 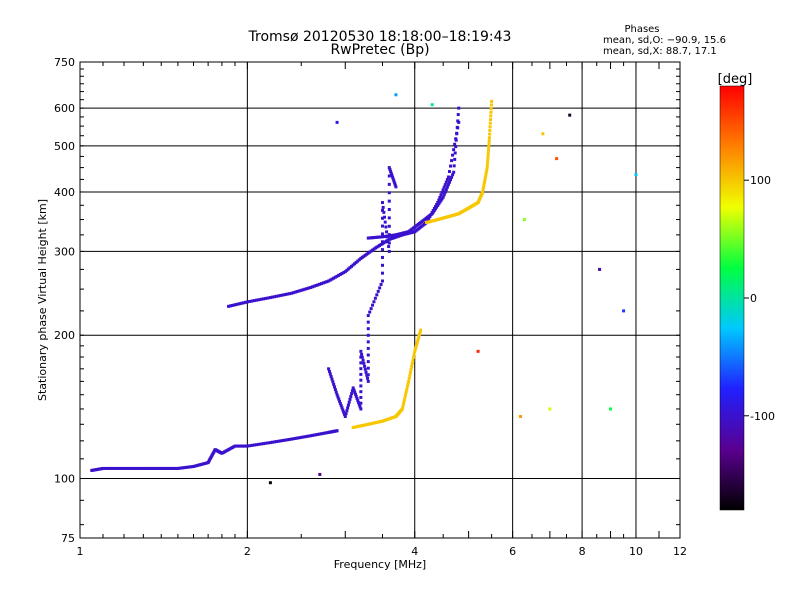 What do you see at coordinates (762, 416) in the screenshot?
I see `colorbar-tick-label: -100` at bounding box center [762, 416].